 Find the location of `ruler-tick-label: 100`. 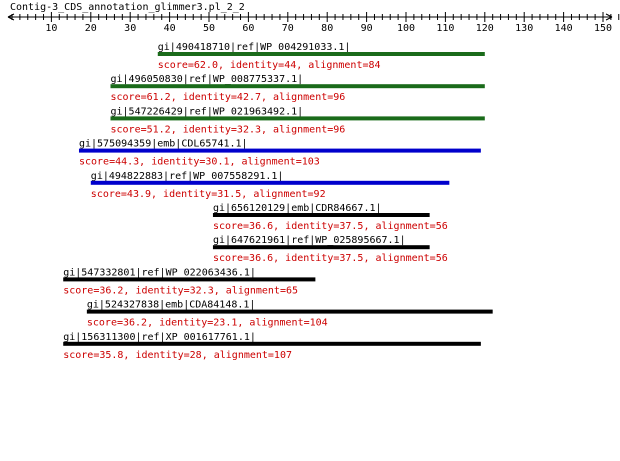

ruler-tick-label: 100 is located at coordinates (406, 28).